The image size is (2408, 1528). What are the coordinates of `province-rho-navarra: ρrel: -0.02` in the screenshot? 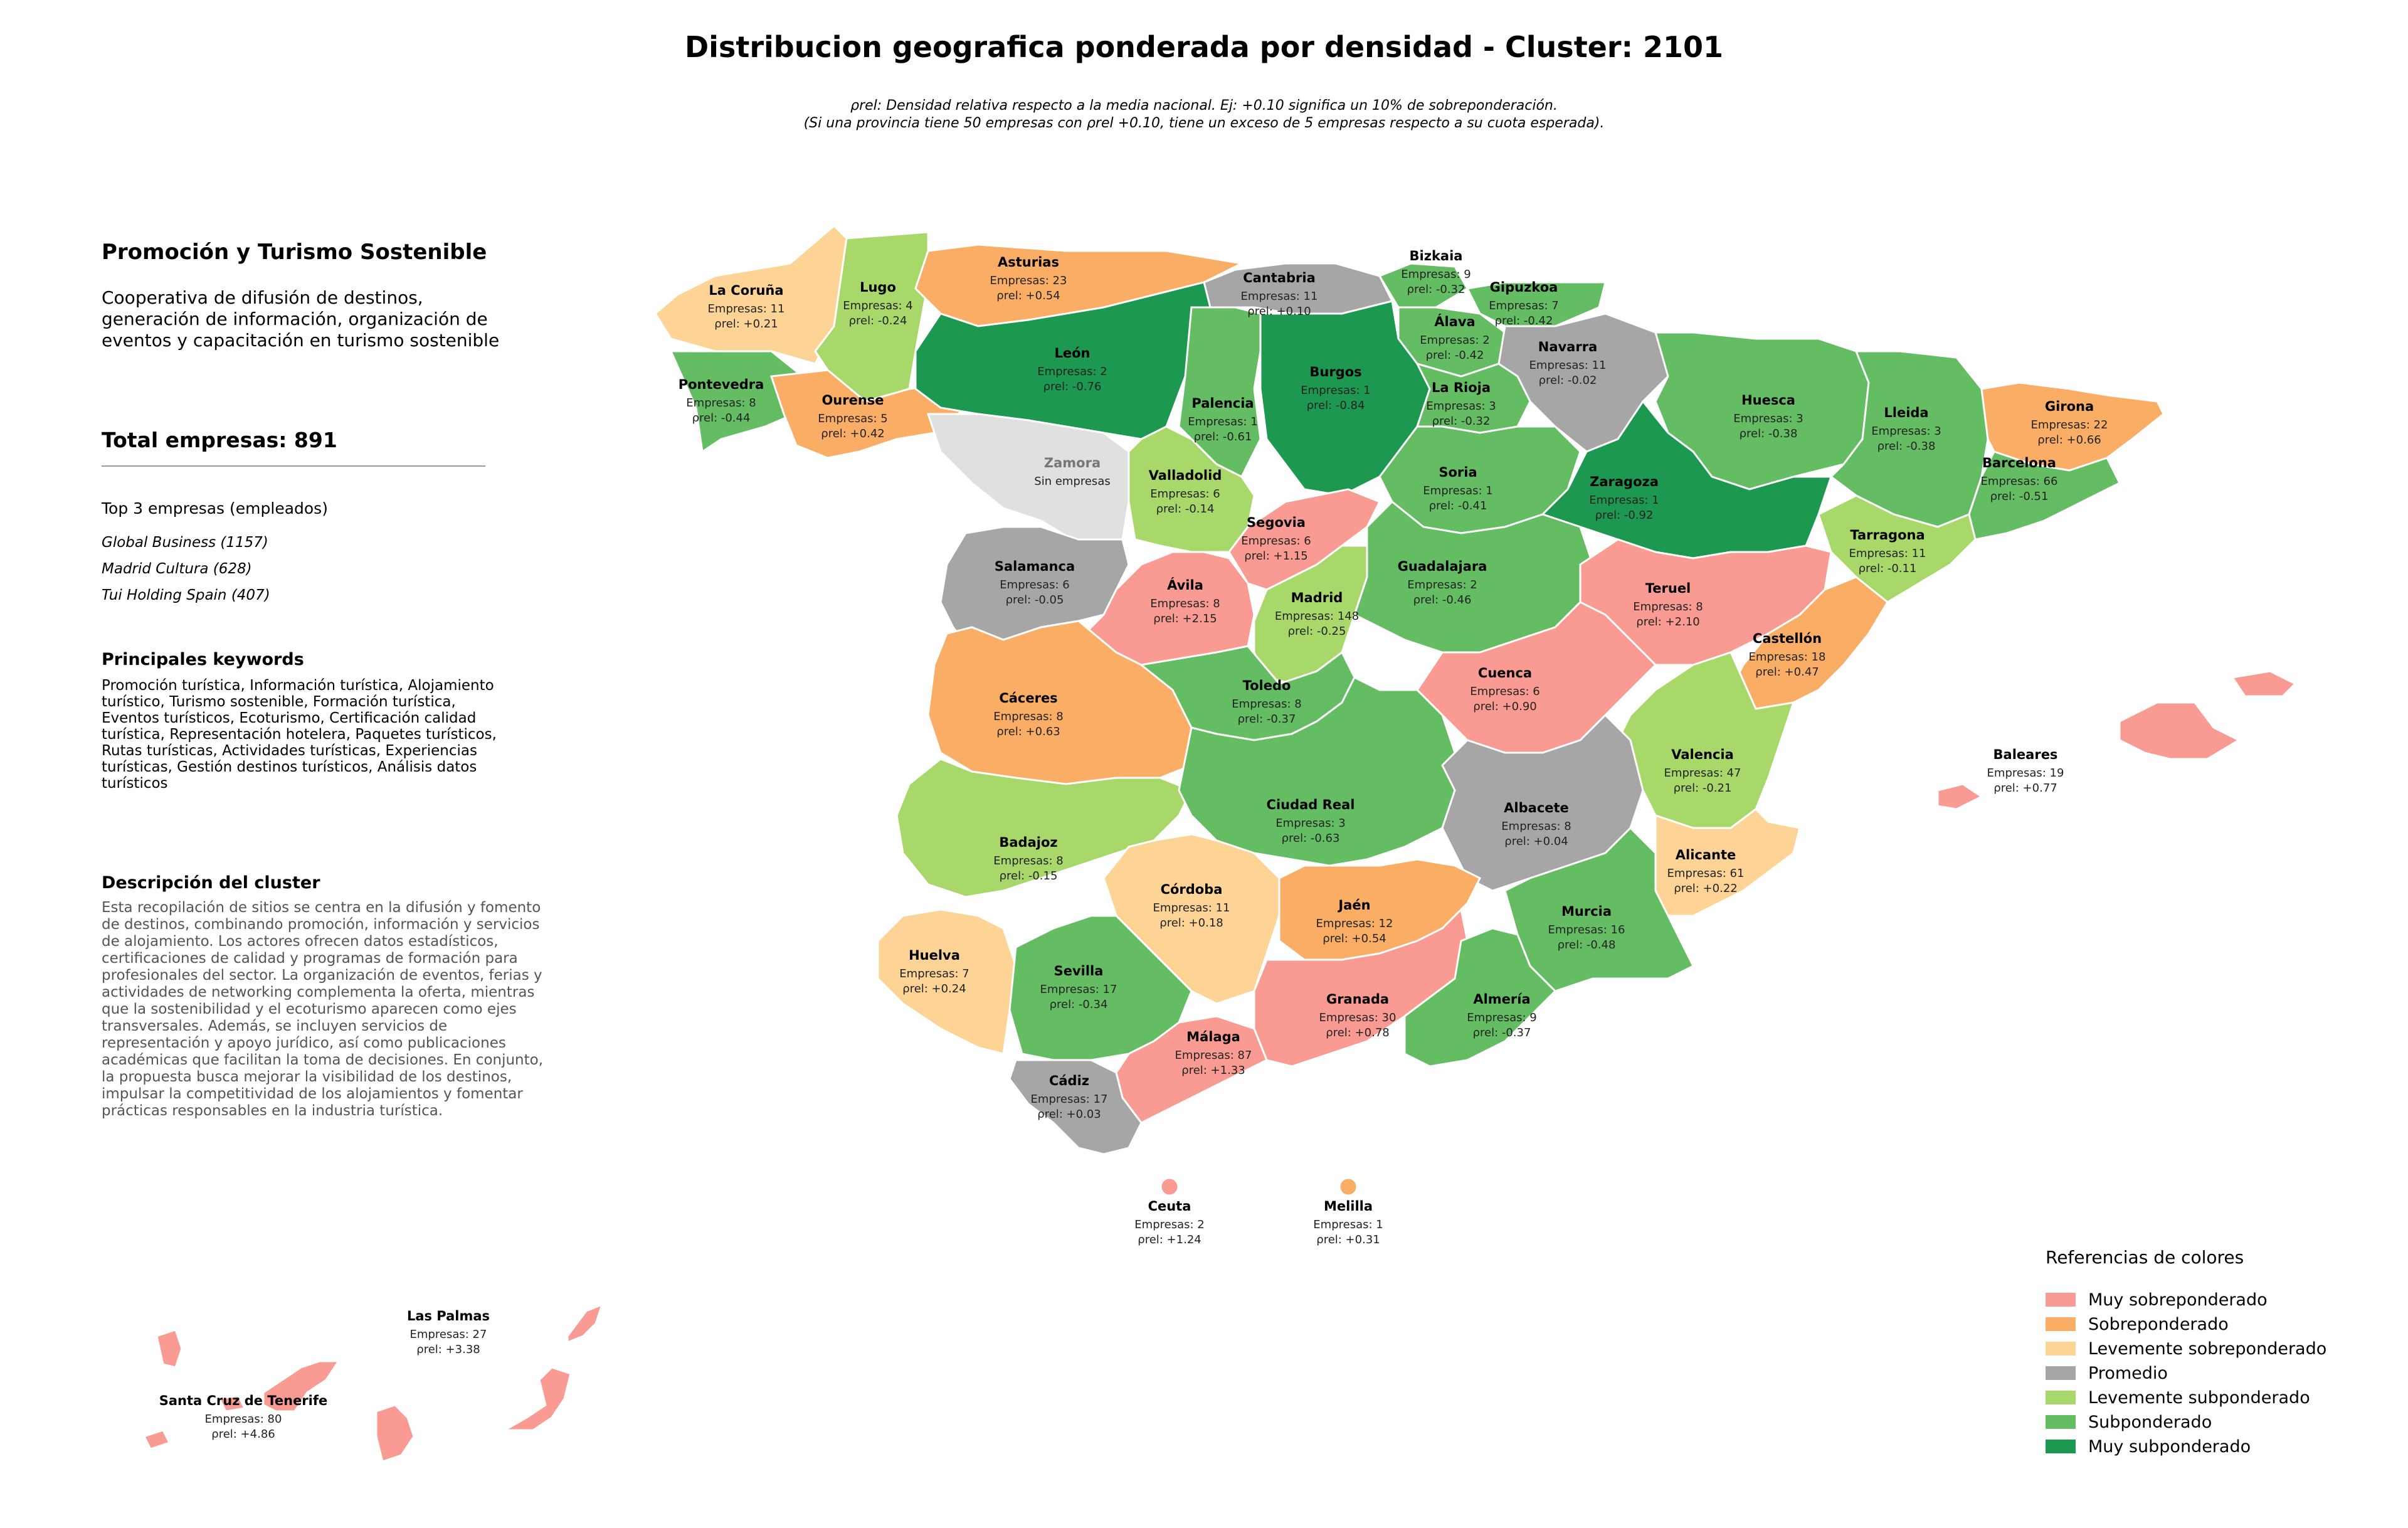 It's located at (1568, 380).